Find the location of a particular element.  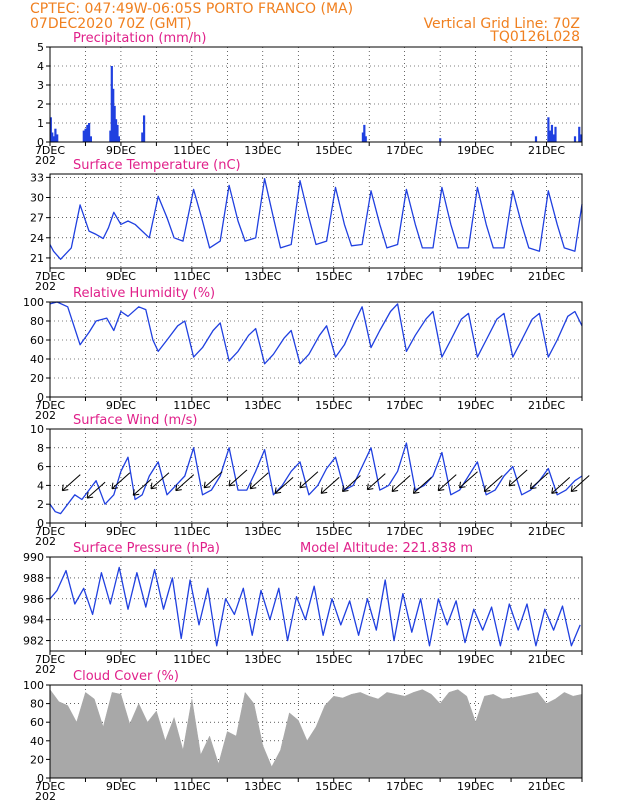

rh-ytick-label: 40 is located at coordinates (37, 359).